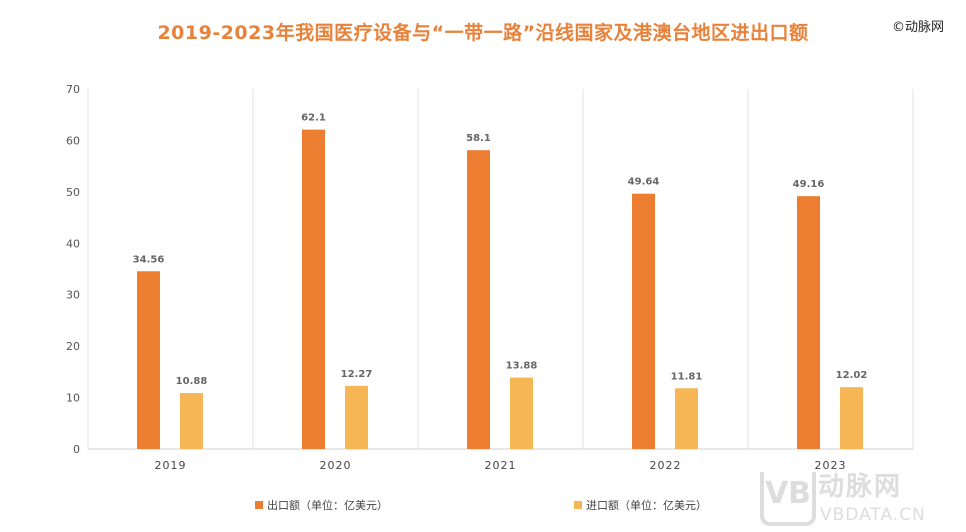 The image size is (966, 532). I want to click on data-label: 62.1, so click(313, 118).